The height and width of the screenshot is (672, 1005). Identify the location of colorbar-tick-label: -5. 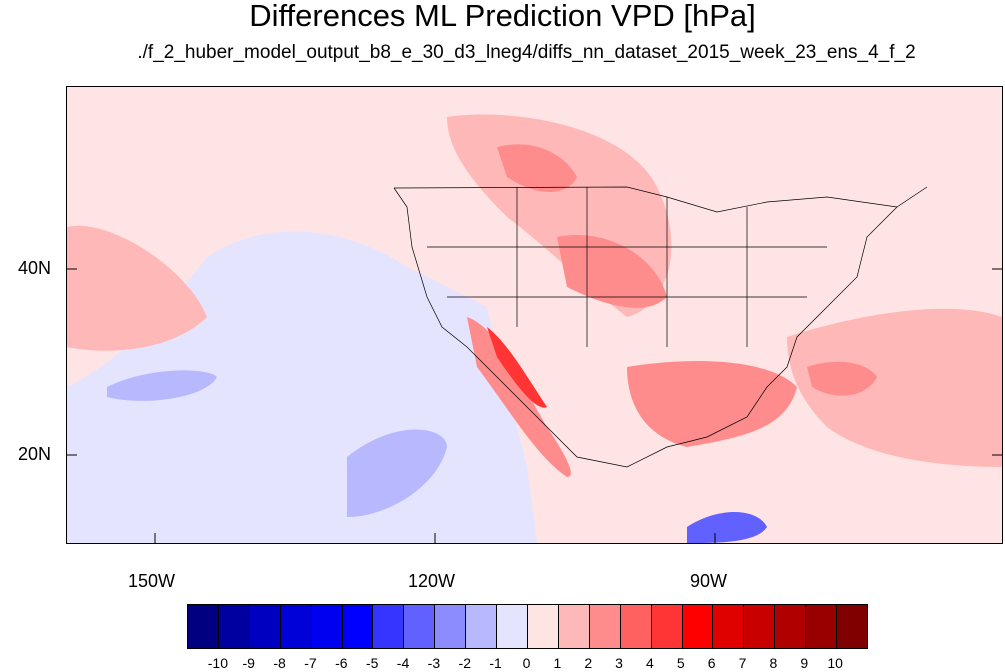
(372, 663).